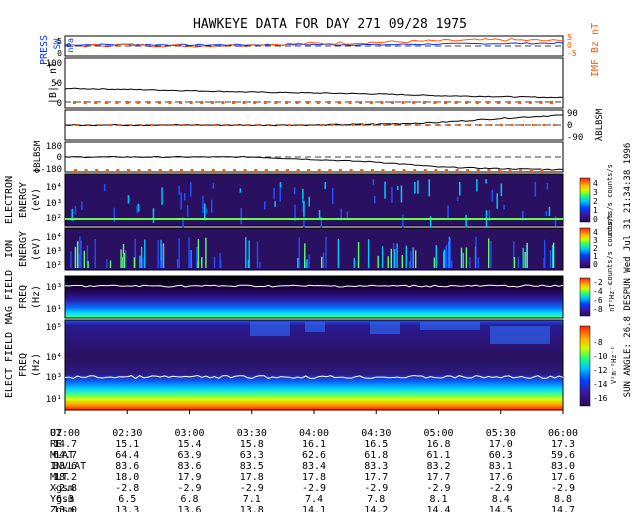 Image resolution: width=640 pixels, height=512 pixels. What do you see at coordinates (438, 444) in the screenshot?
I see `ephemeris-value: 16.8` at bounding box center [438, 444].